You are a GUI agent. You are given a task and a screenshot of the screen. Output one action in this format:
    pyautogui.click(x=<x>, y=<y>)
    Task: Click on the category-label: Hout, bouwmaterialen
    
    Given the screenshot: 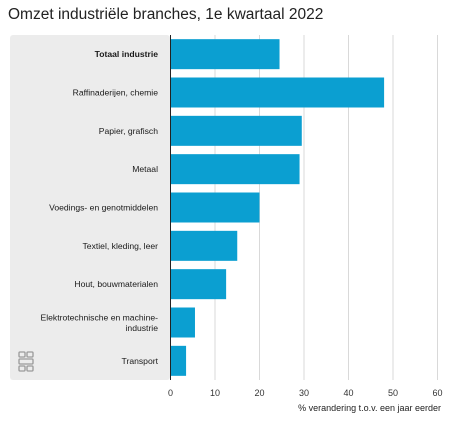 What is the action you would take?
    pyautogui.click(x=116, y=284)
    